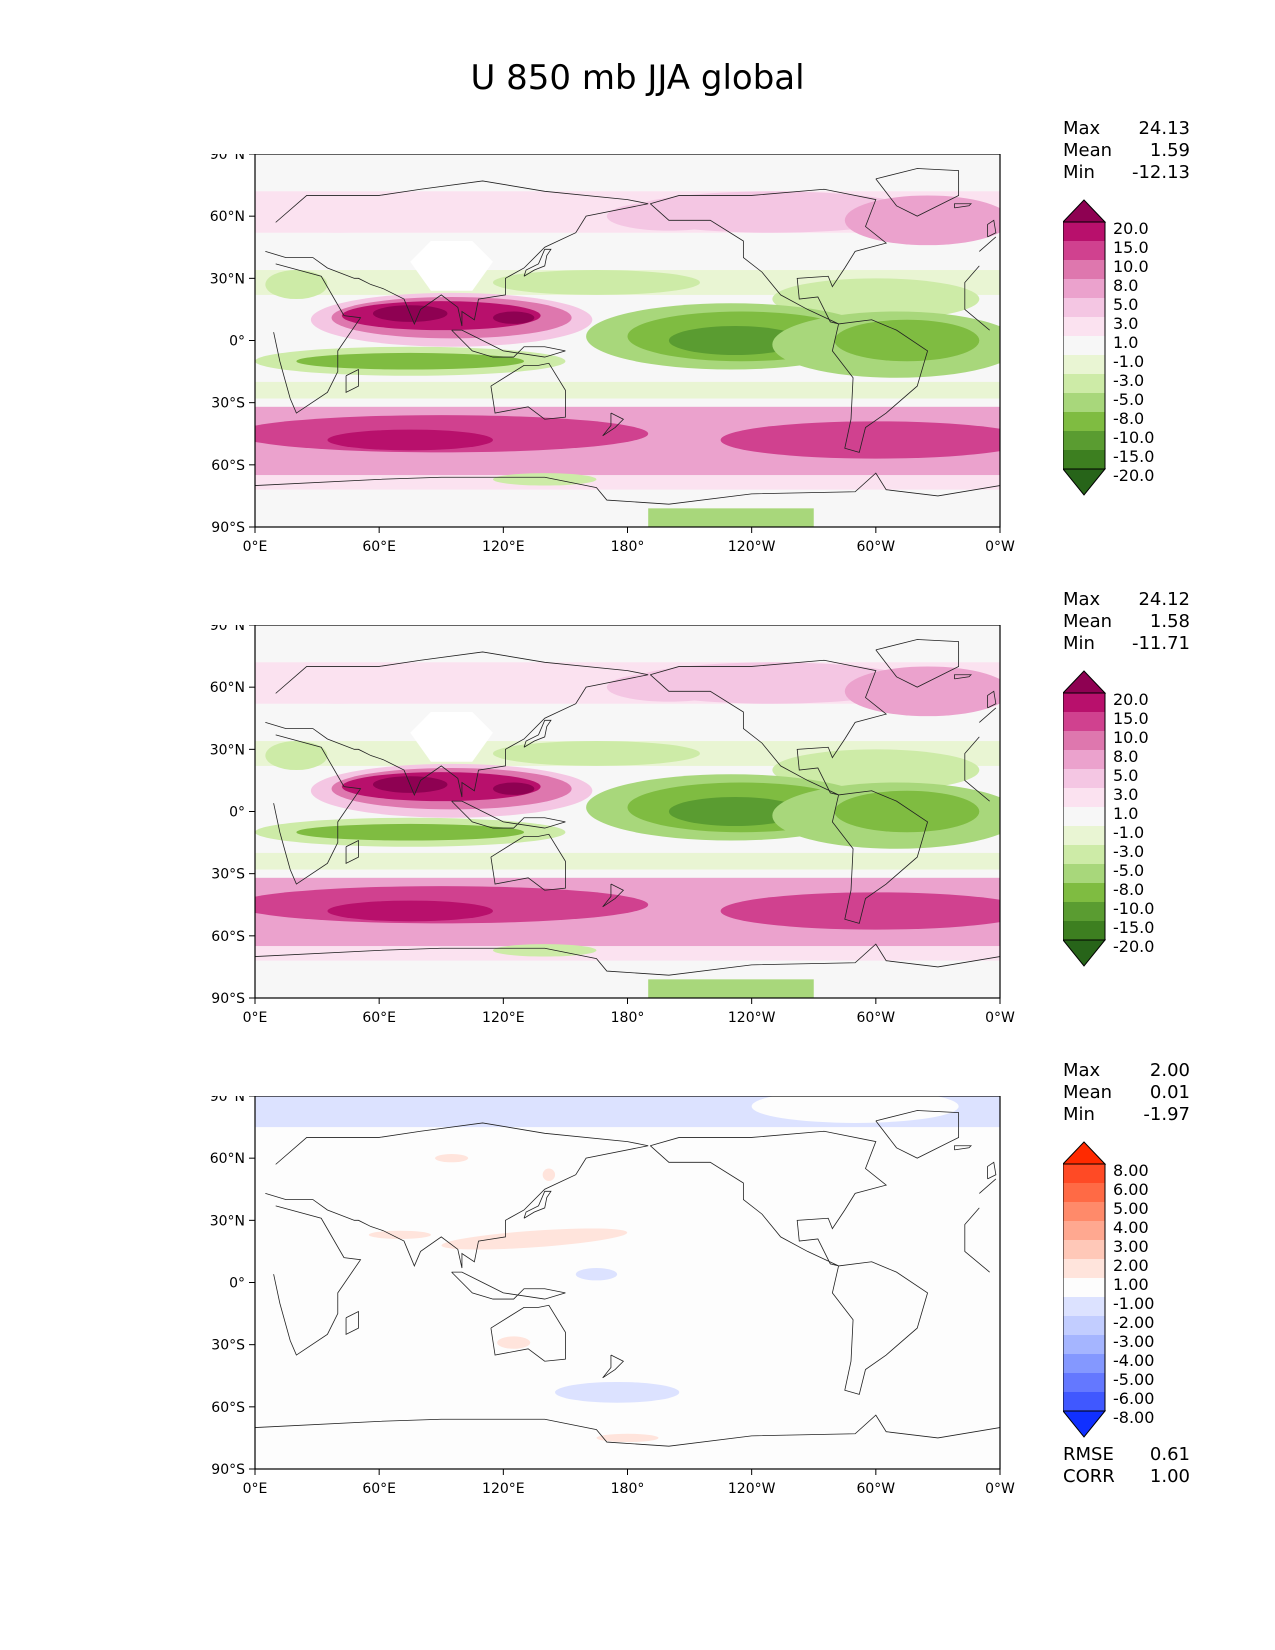 The height and width of the screenshot is (1650, 1275). Describe the element at coordinates (1131, 1265) in the screenshot. I see `colorbar-label: 2.00` at that location.